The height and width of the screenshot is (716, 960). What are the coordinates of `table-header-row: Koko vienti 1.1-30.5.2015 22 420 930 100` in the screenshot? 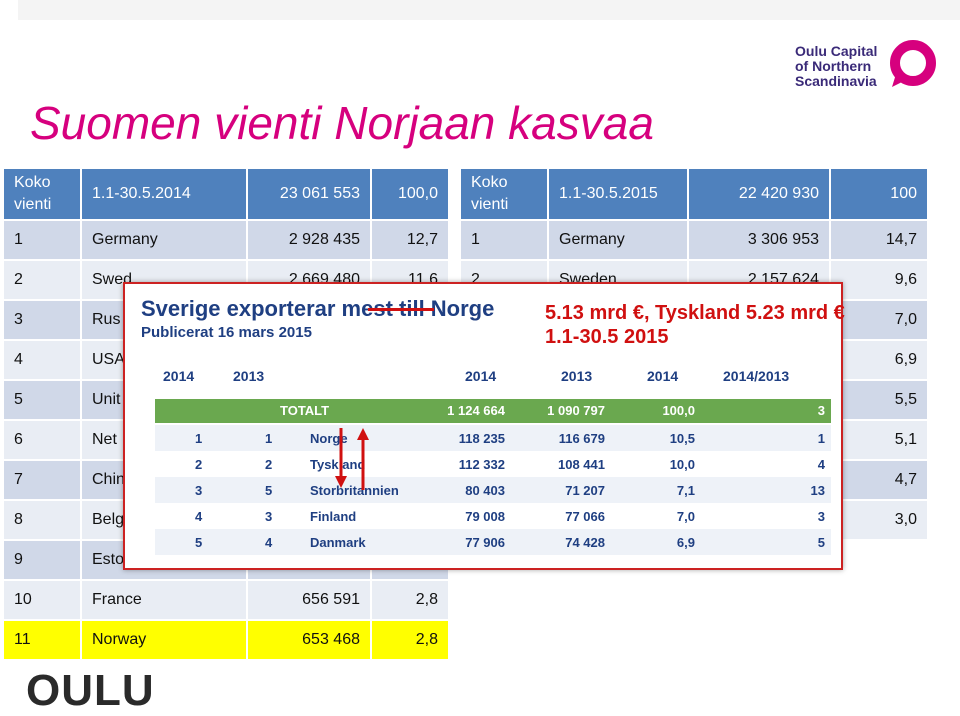 It's located at (695, 195).